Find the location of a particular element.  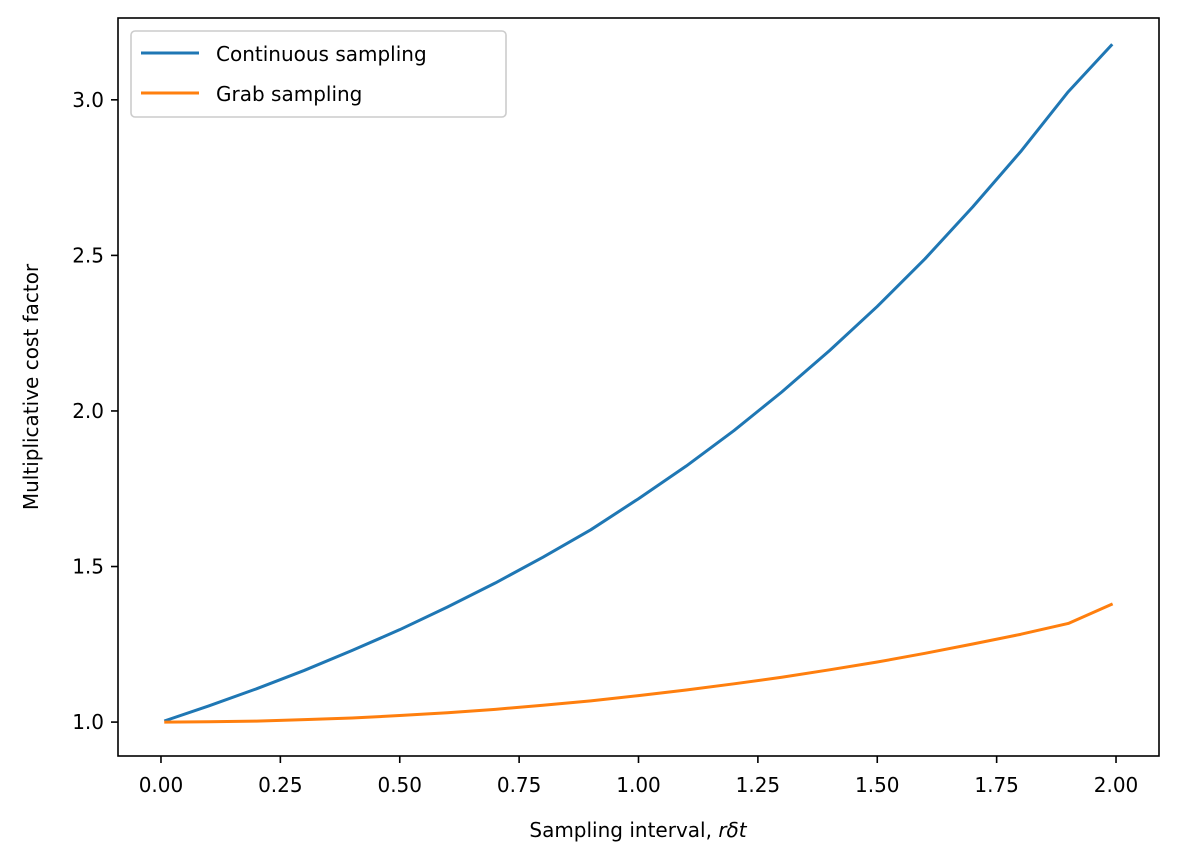

x-axis-label: Sampling interval, rδt is located at coordinates (638, 830).